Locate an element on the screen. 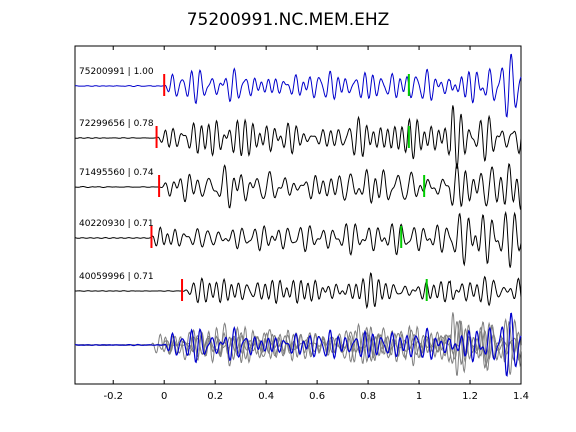 This screenshot has height=432, width=576. x-tick-label: 0.2 is located at coordinates (215, 396).